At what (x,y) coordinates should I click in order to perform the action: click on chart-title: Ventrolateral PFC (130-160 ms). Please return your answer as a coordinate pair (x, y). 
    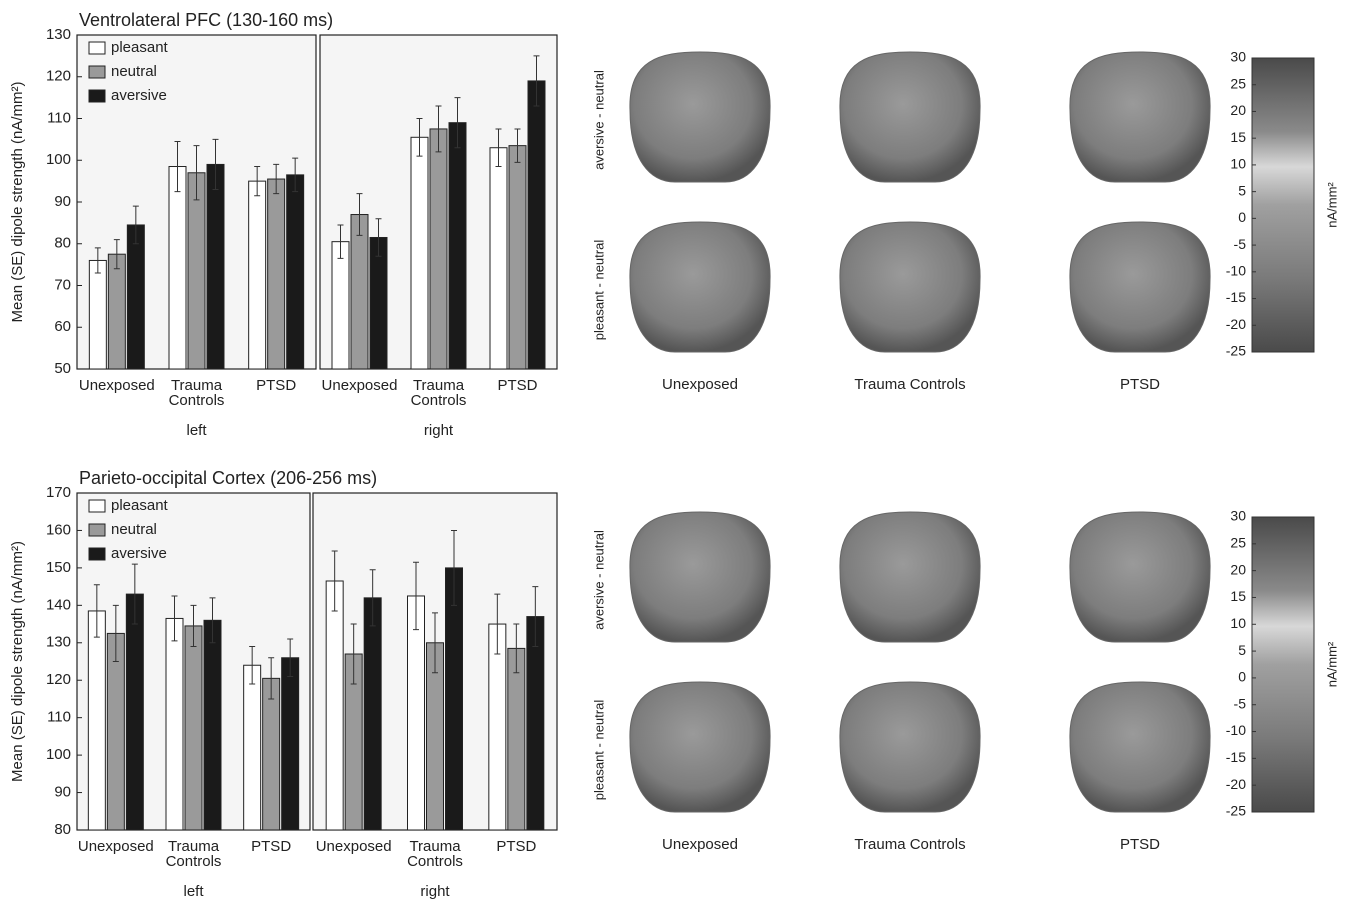
    Looking at the image, I should click on (206, 20).